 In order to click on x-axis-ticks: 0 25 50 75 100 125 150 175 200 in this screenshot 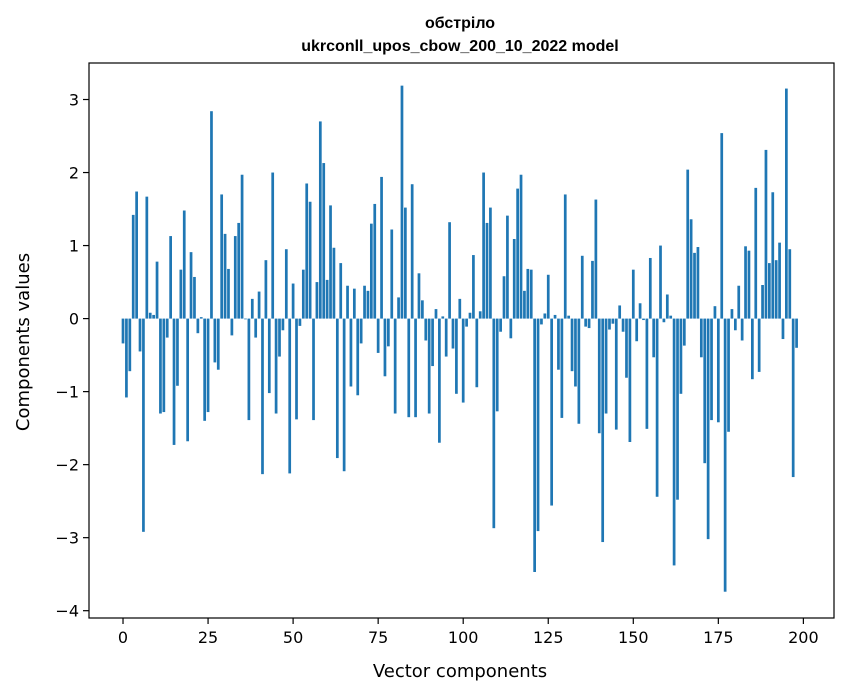, I will do `click(468, 632)`.